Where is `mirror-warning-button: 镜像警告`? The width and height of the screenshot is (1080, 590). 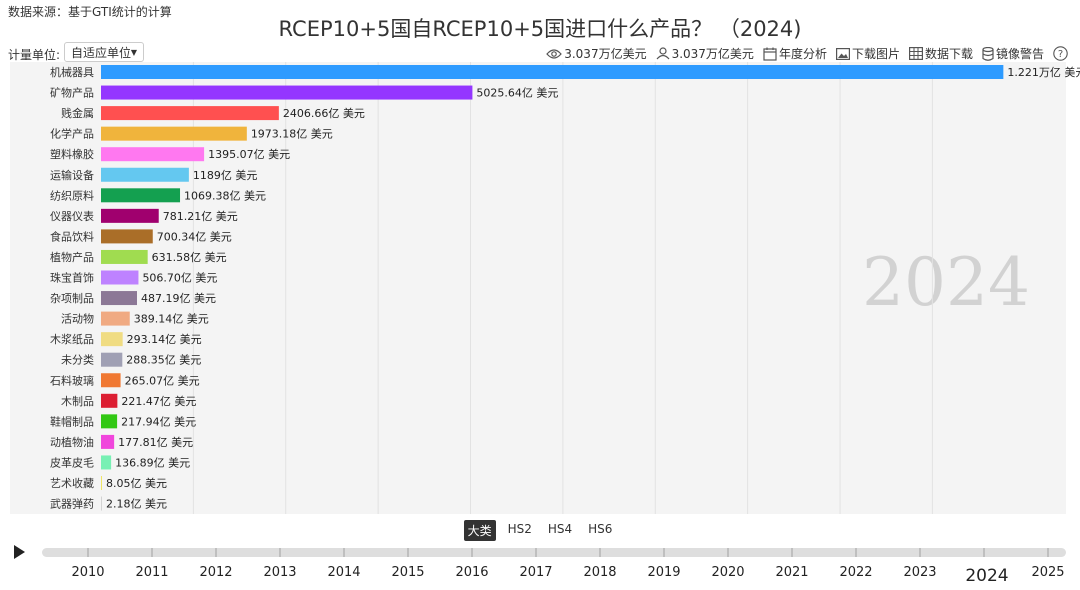 mirror-warning-button: 镜像警告 is located at coordinates (1013, 53).